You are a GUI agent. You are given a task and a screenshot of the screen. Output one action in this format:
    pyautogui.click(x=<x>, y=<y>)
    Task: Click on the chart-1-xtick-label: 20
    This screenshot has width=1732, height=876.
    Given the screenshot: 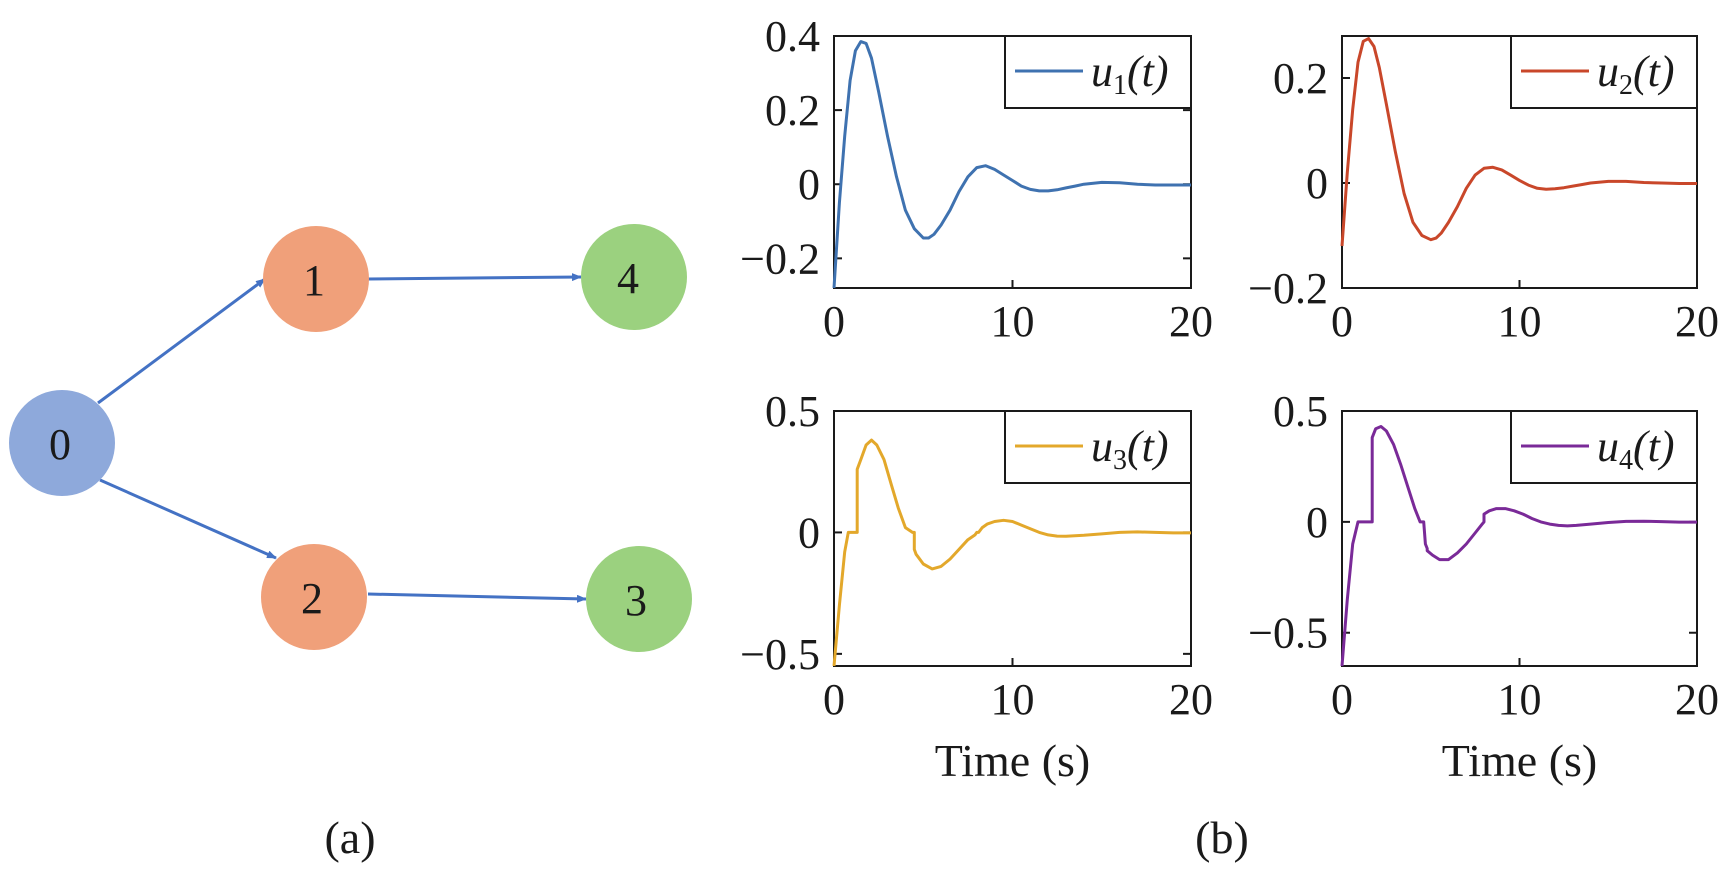 What is the action you would take?
    pyautogui.click(x=1191, y=321)
    